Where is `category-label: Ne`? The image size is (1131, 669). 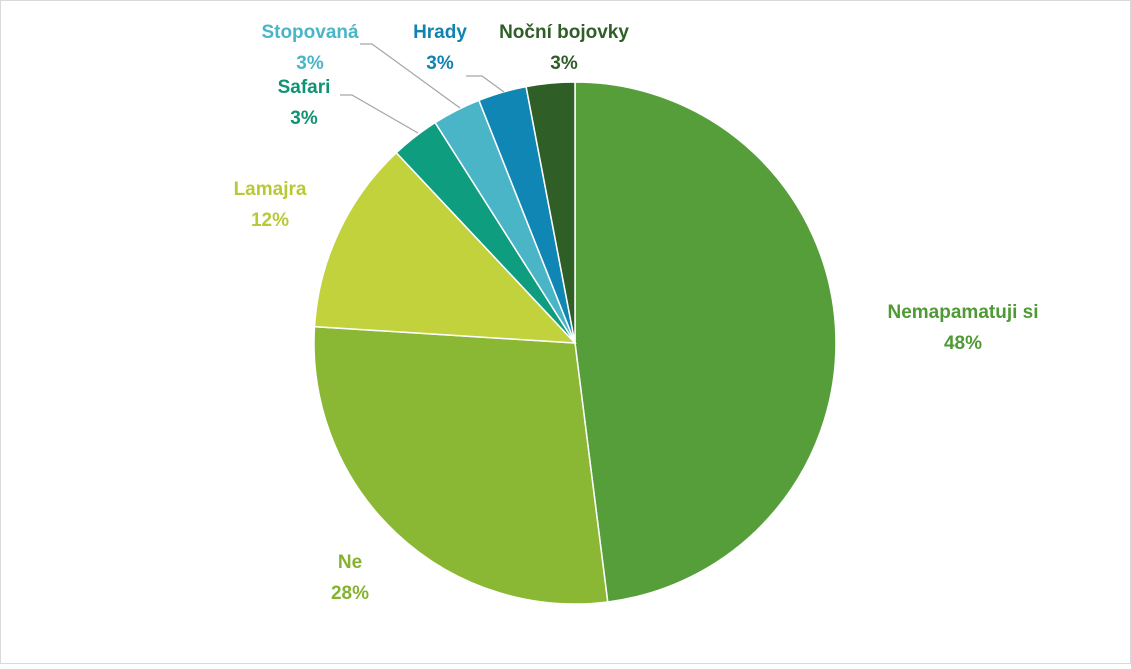 category-label: Ne is located at coordinates (350, 562).